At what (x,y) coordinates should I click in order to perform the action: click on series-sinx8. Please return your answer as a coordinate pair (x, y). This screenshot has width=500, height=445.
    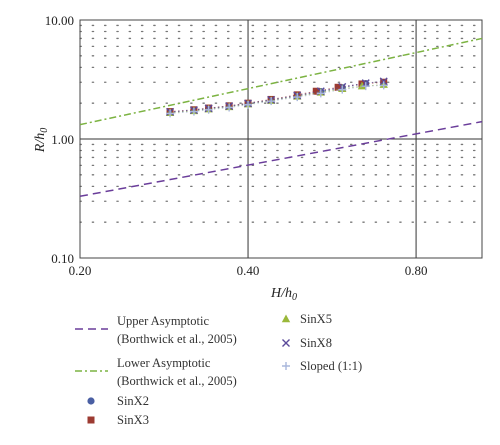
    Looking at the image, I should click on (277, 96).